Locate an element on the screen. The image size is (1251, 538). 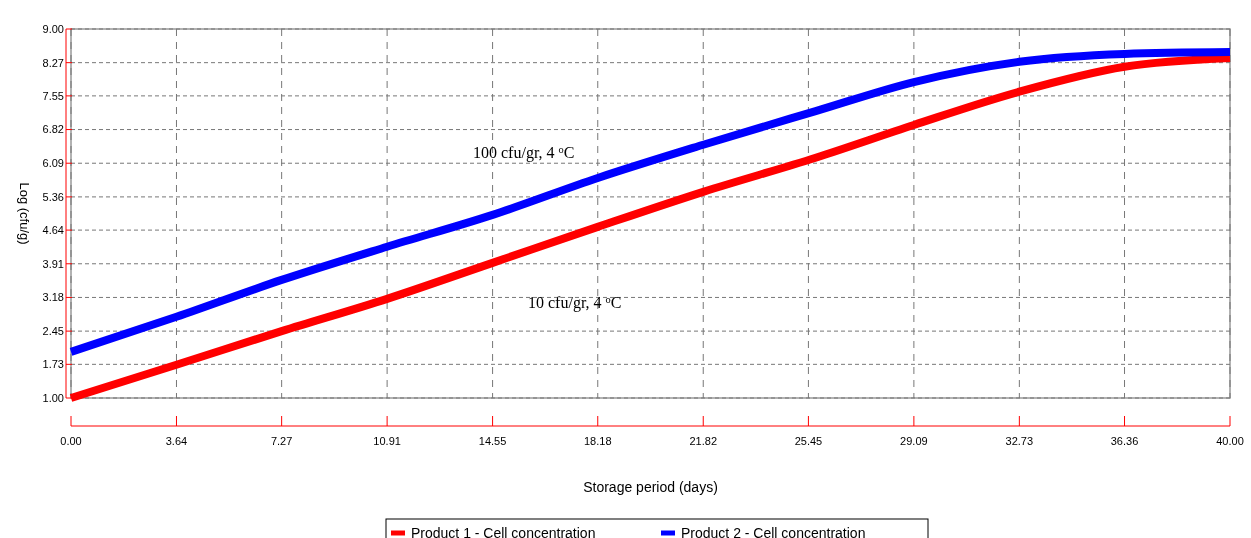
legend-label: Product 1 - Cell concentration is located at coordinates (503, 531).